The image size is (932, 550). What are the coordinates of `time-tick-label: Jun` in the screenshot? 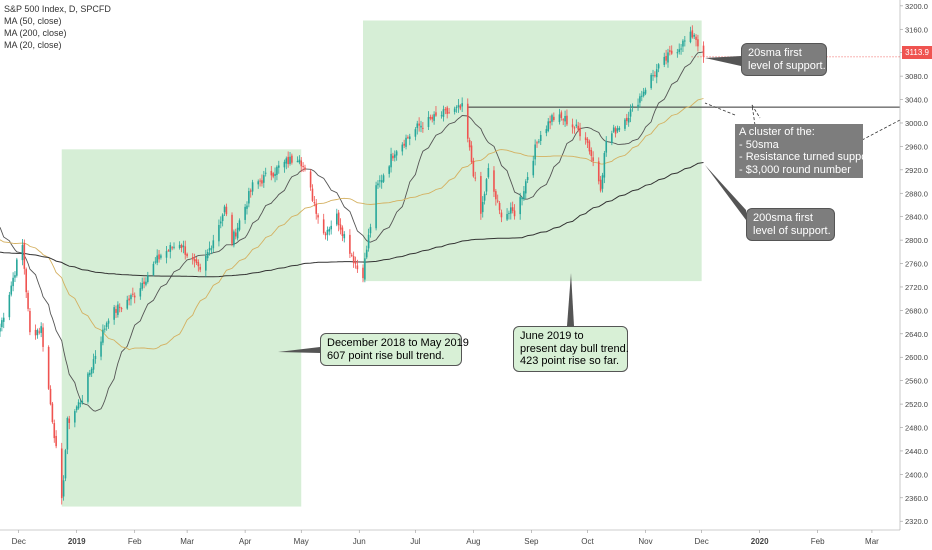 It's located at (359, 541).